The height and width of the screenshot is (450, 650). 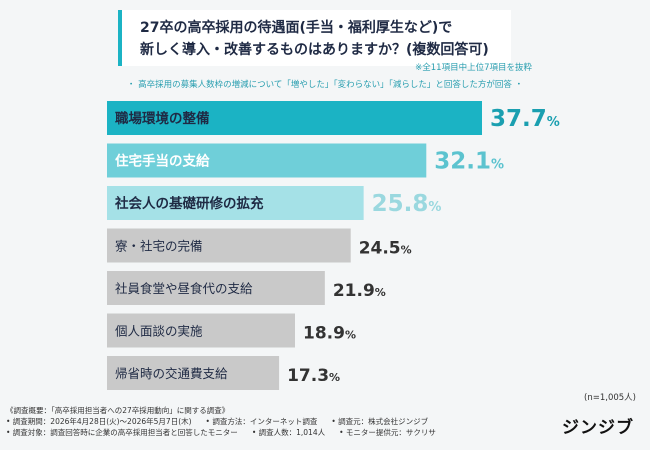 I want to click on value-label-5: 21.9%, so click(x=359, y=291).